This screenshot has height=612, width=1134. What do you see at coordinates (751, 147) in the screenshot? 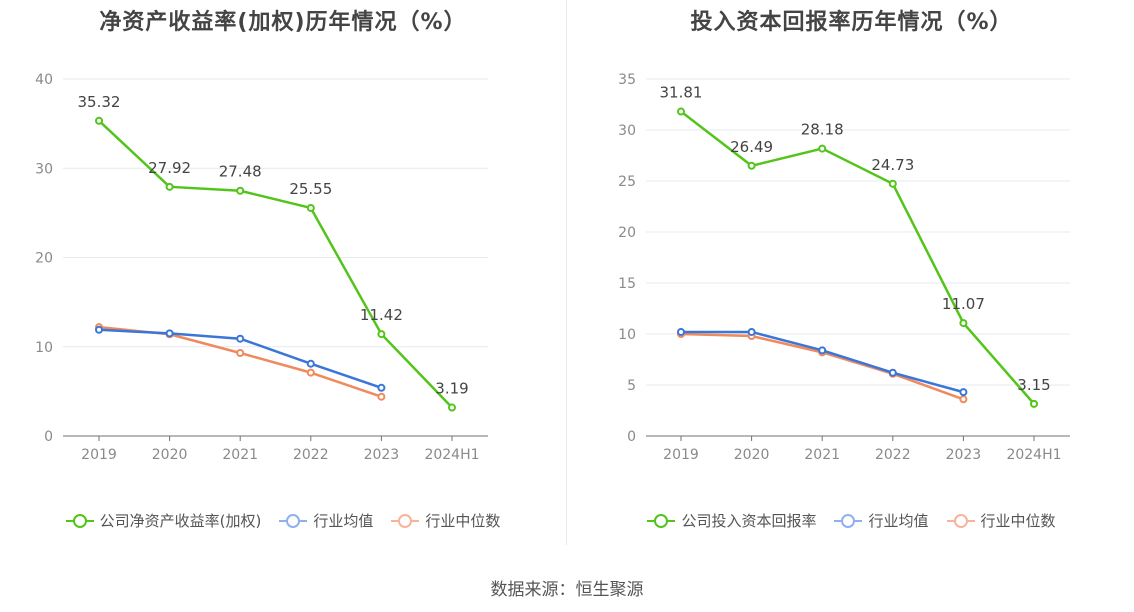
I see `data-label: 26.49` at bounding box center [751, 147].